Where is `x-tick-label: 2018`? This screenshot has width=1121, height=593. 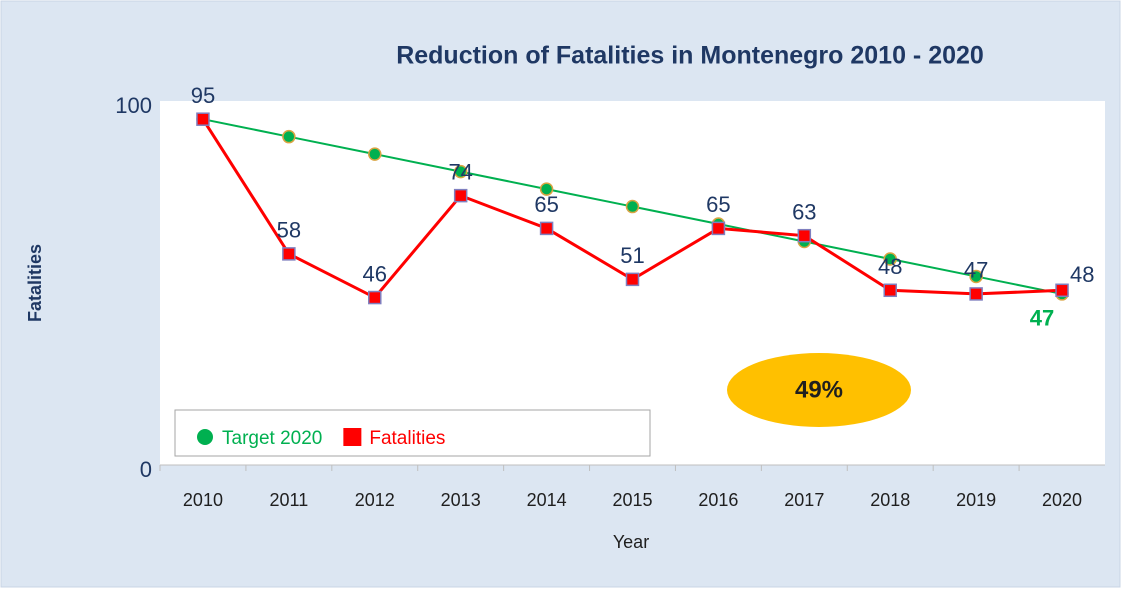 x-tick-label: 2018 is located at coordinates (890, 500).